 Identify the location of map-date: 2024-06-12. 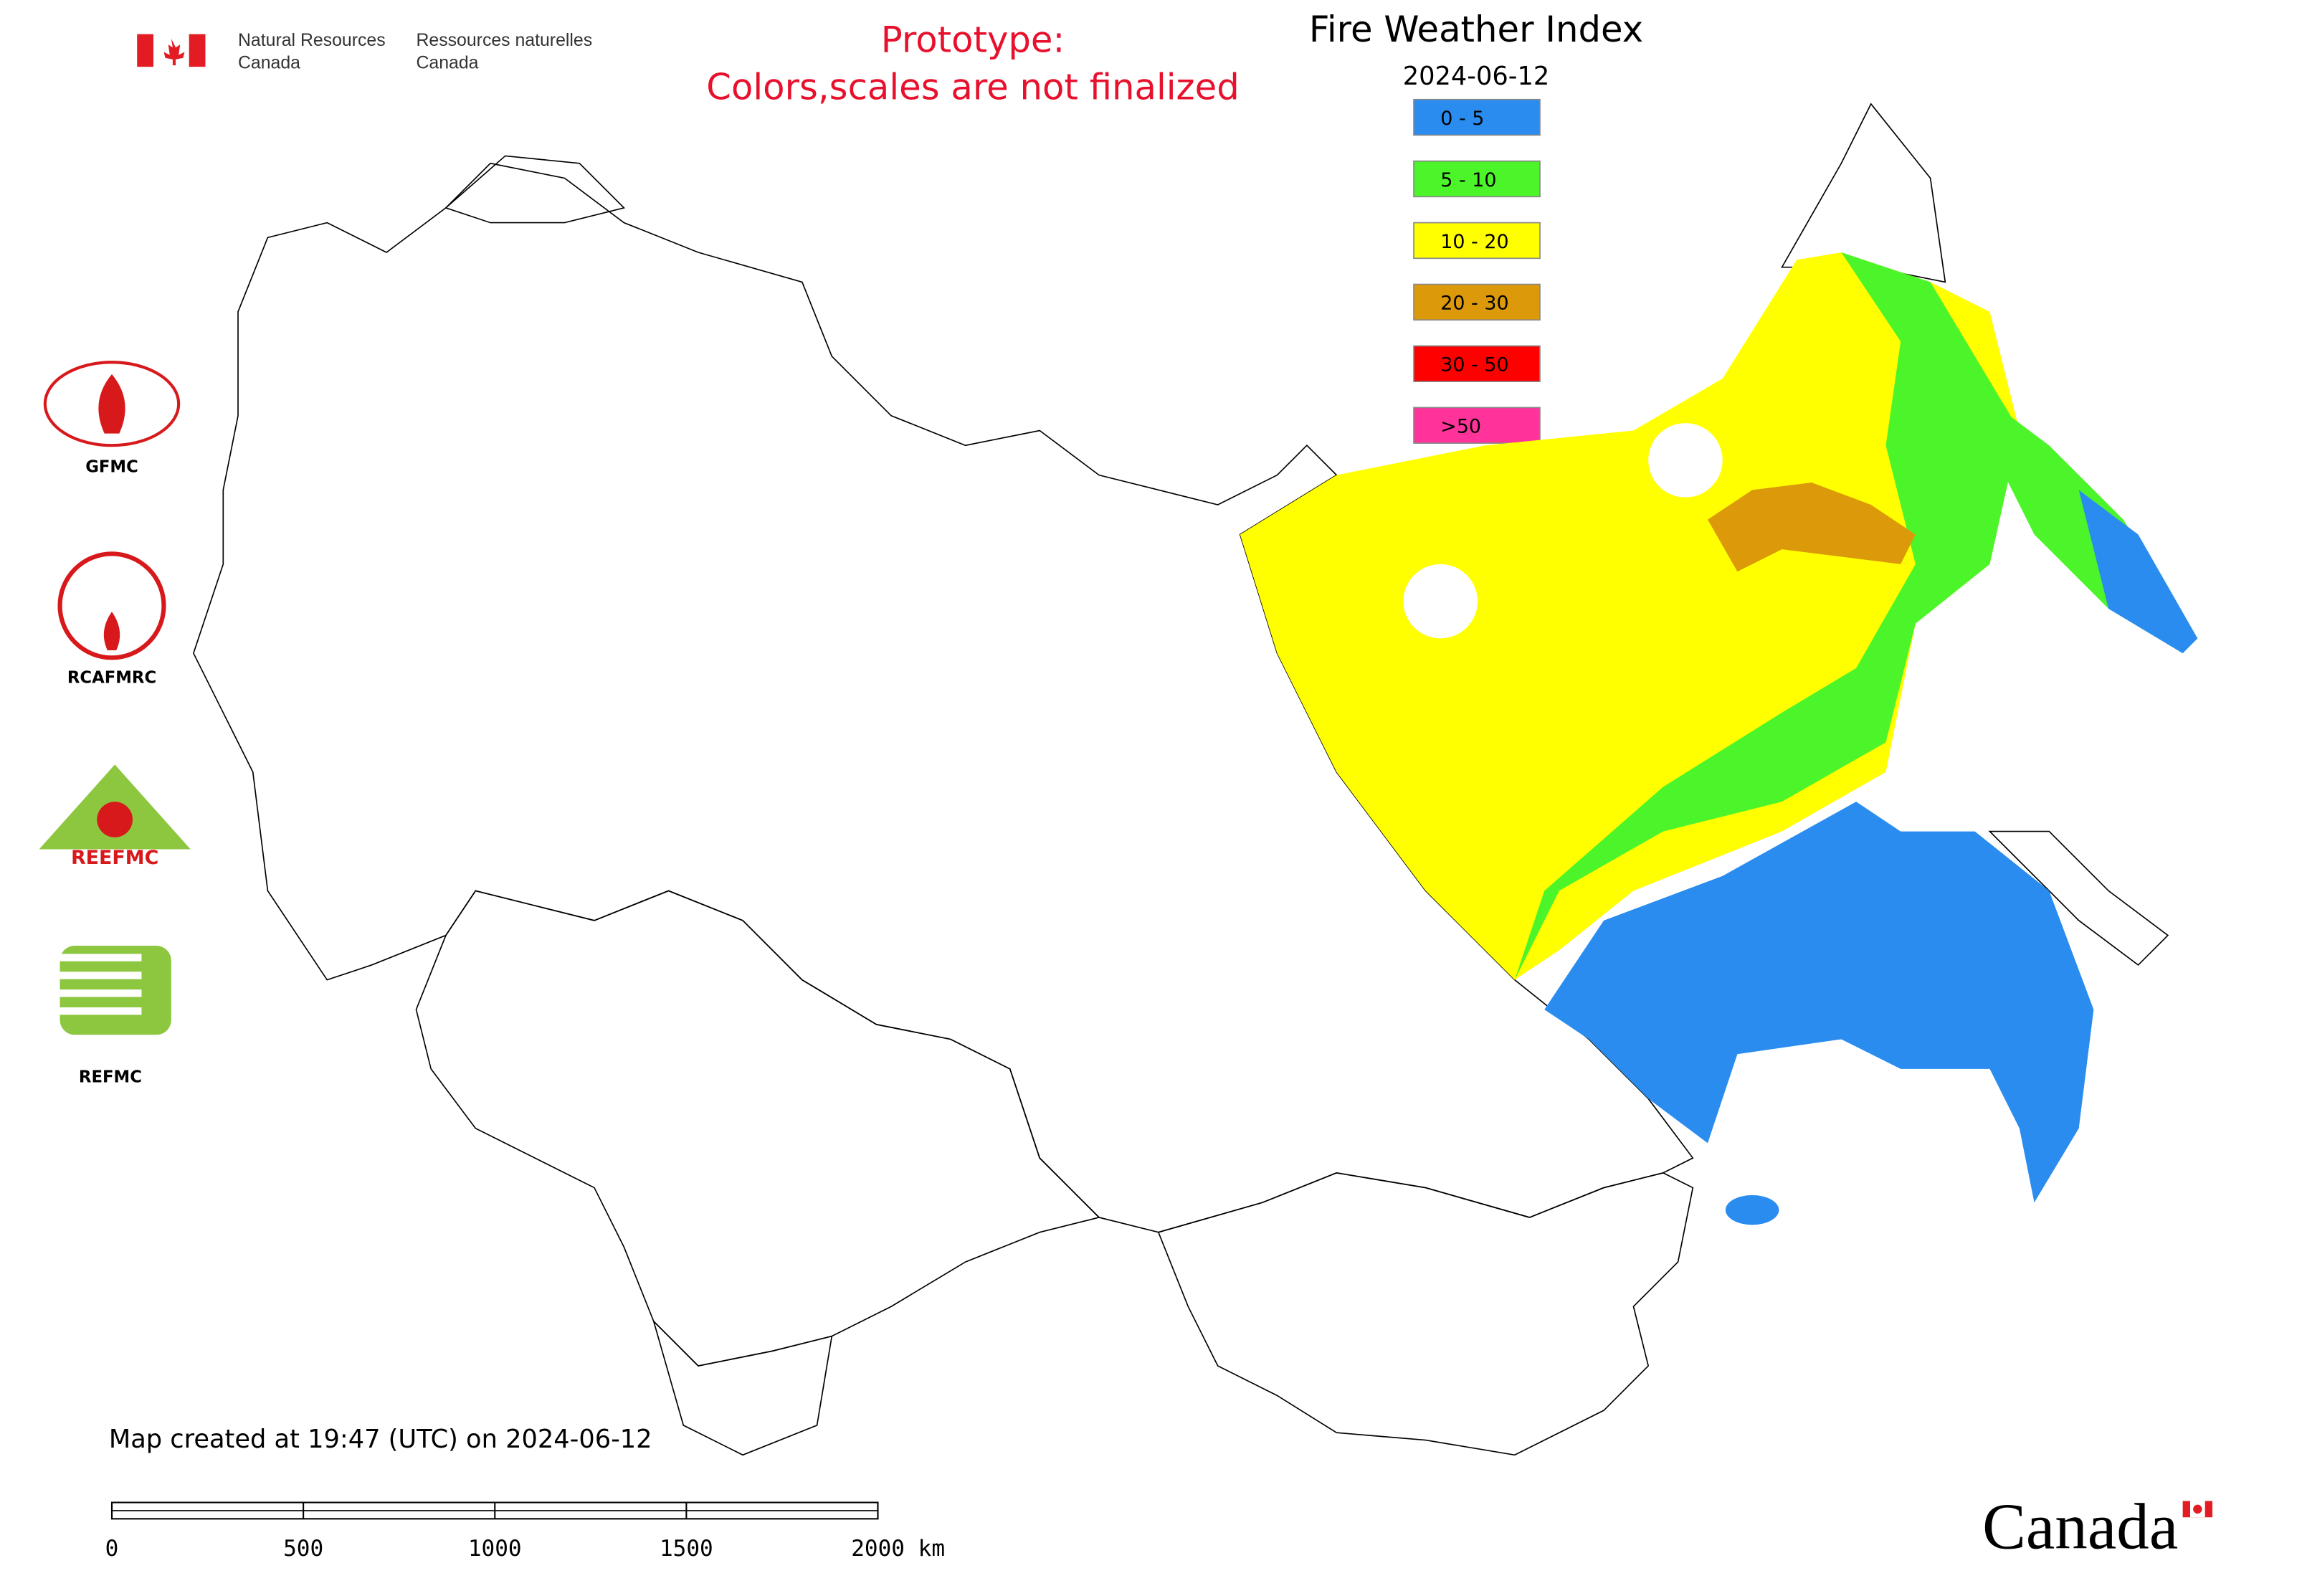
(1477, 76).